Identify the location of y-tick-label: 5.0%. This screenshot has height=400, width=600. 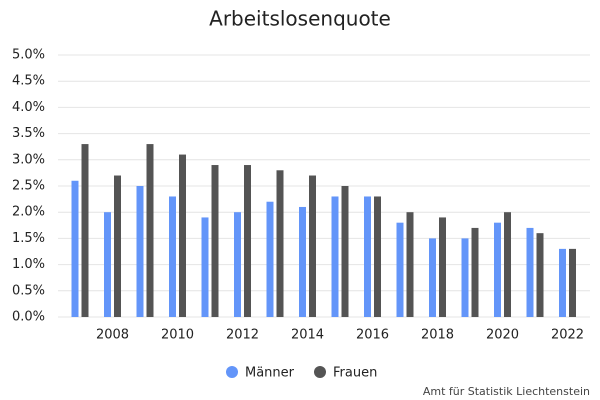
(28, 55).